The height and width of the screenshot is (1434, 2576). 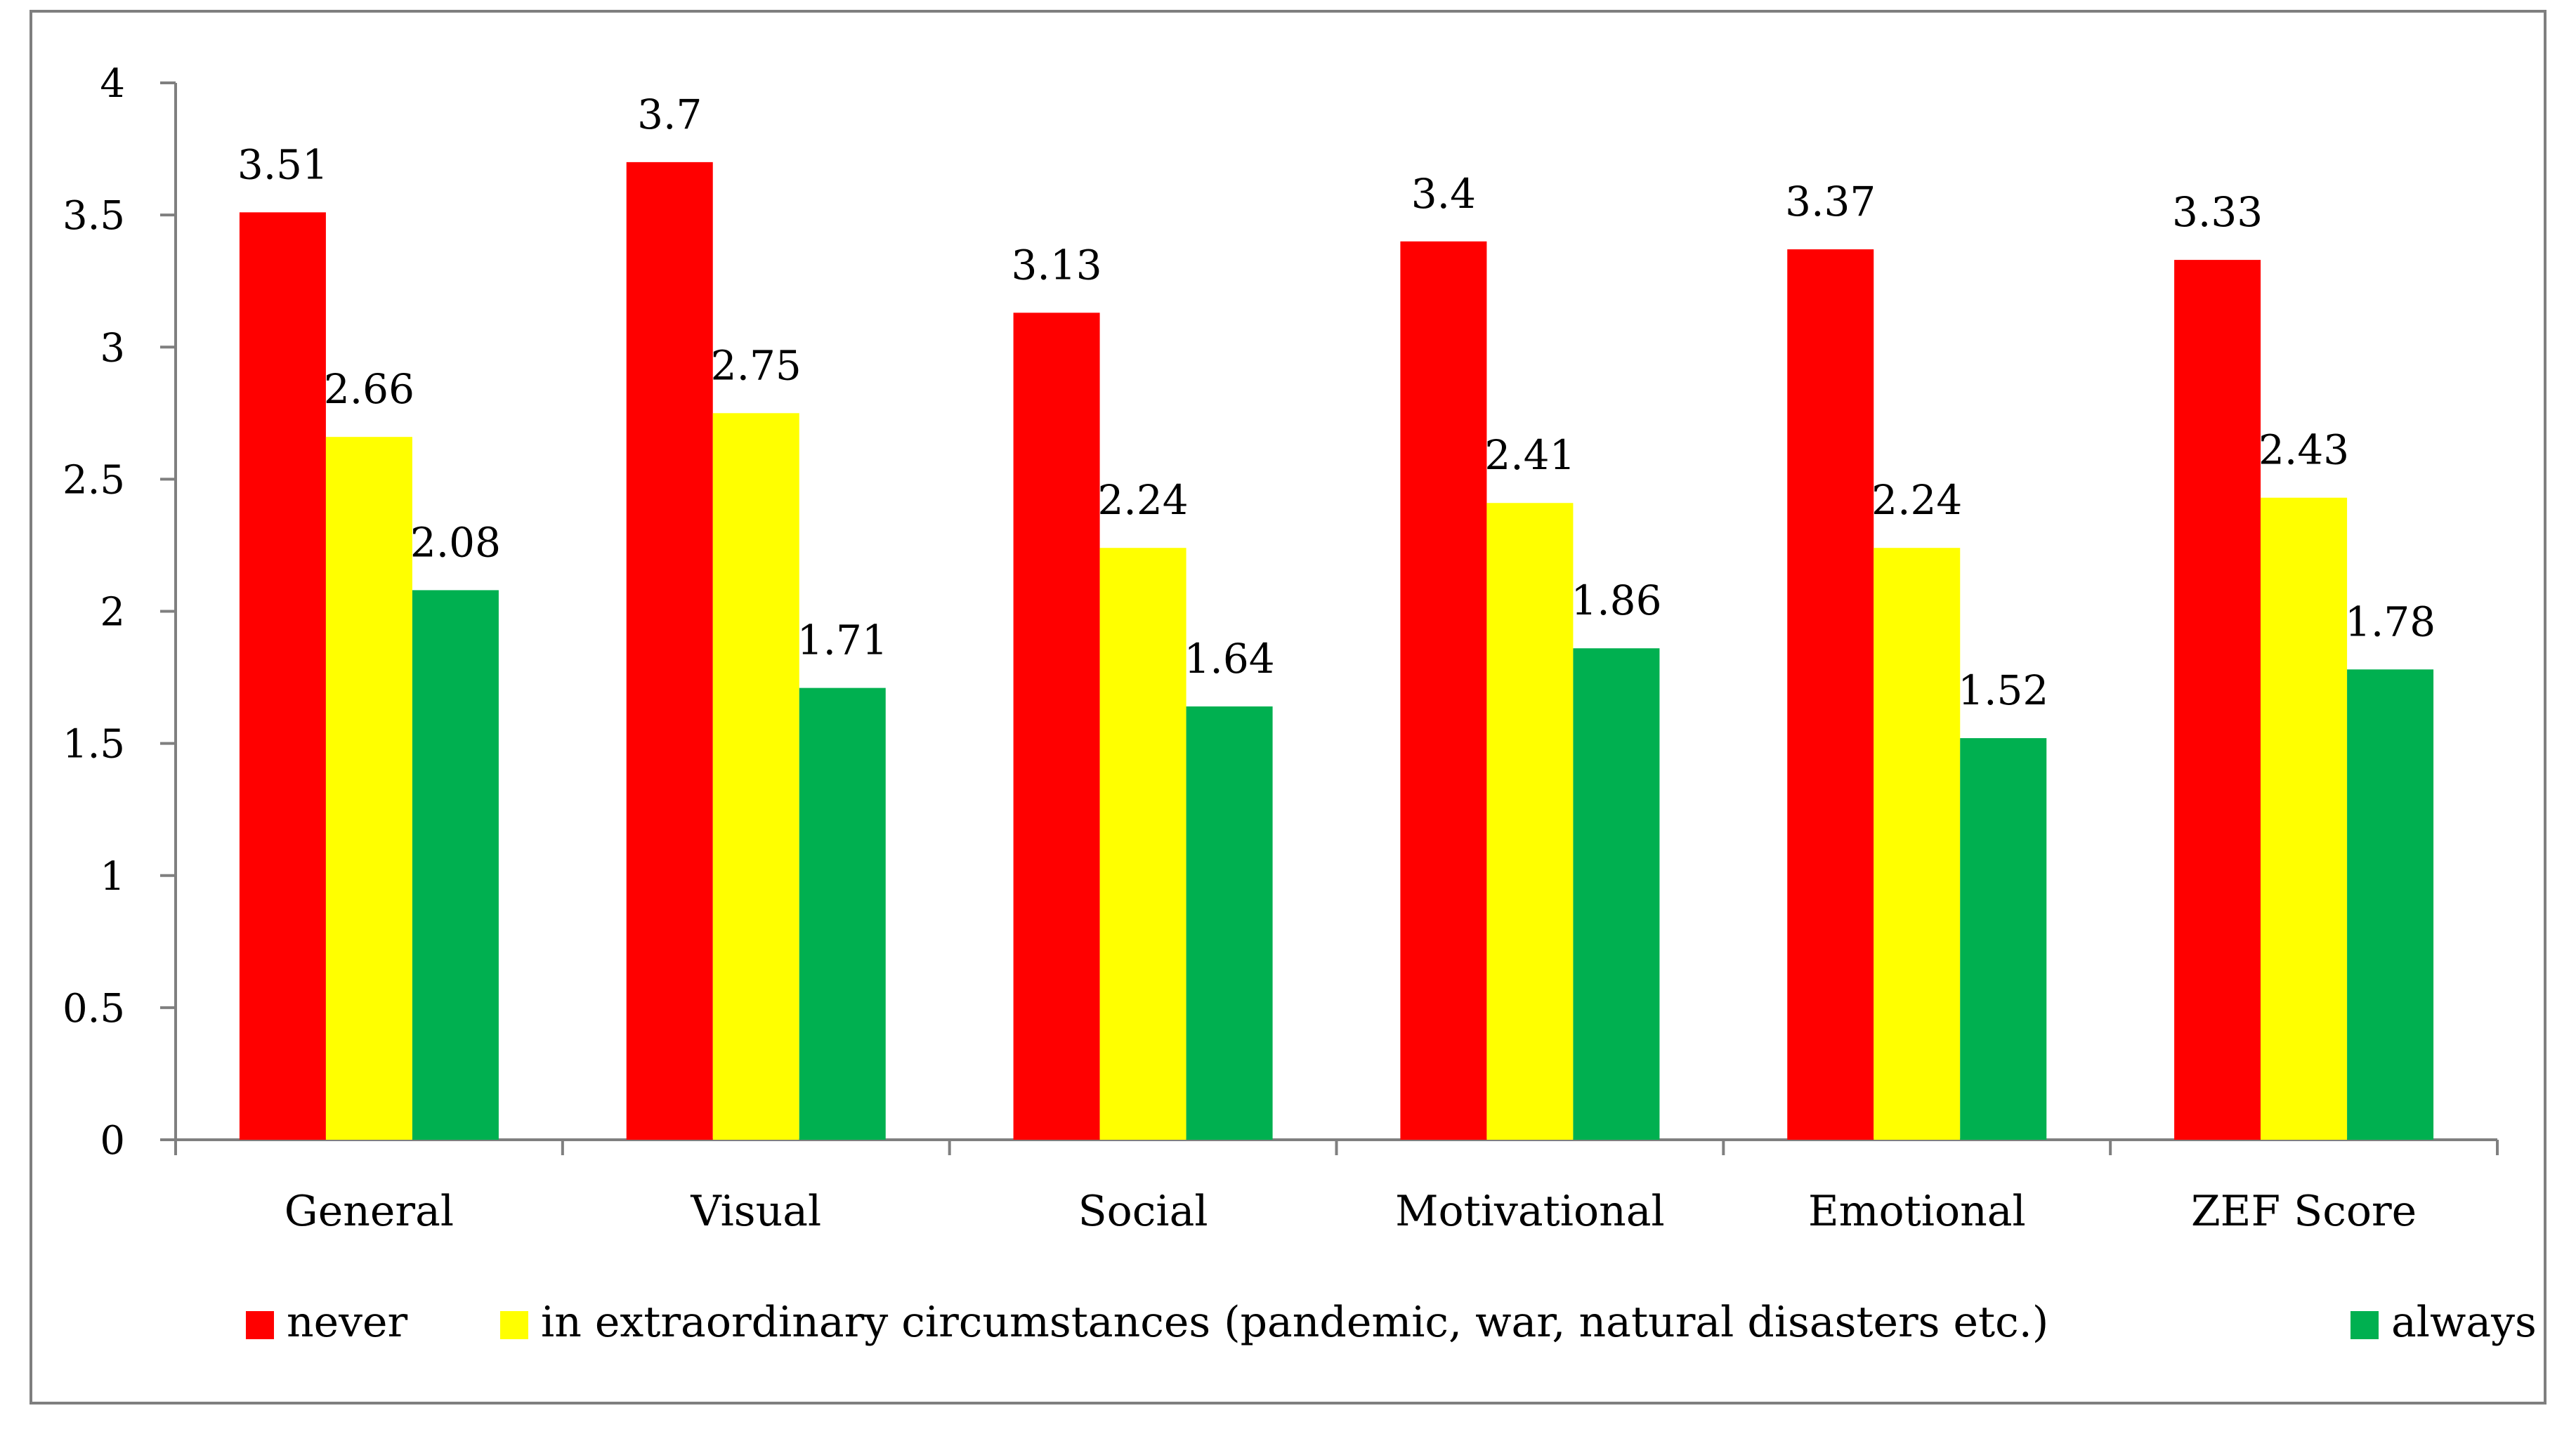 What do you see at coordinates (2003, 939) in the screenshot?
I see `bar-always-emotional` at bounding box center [2003, 939].